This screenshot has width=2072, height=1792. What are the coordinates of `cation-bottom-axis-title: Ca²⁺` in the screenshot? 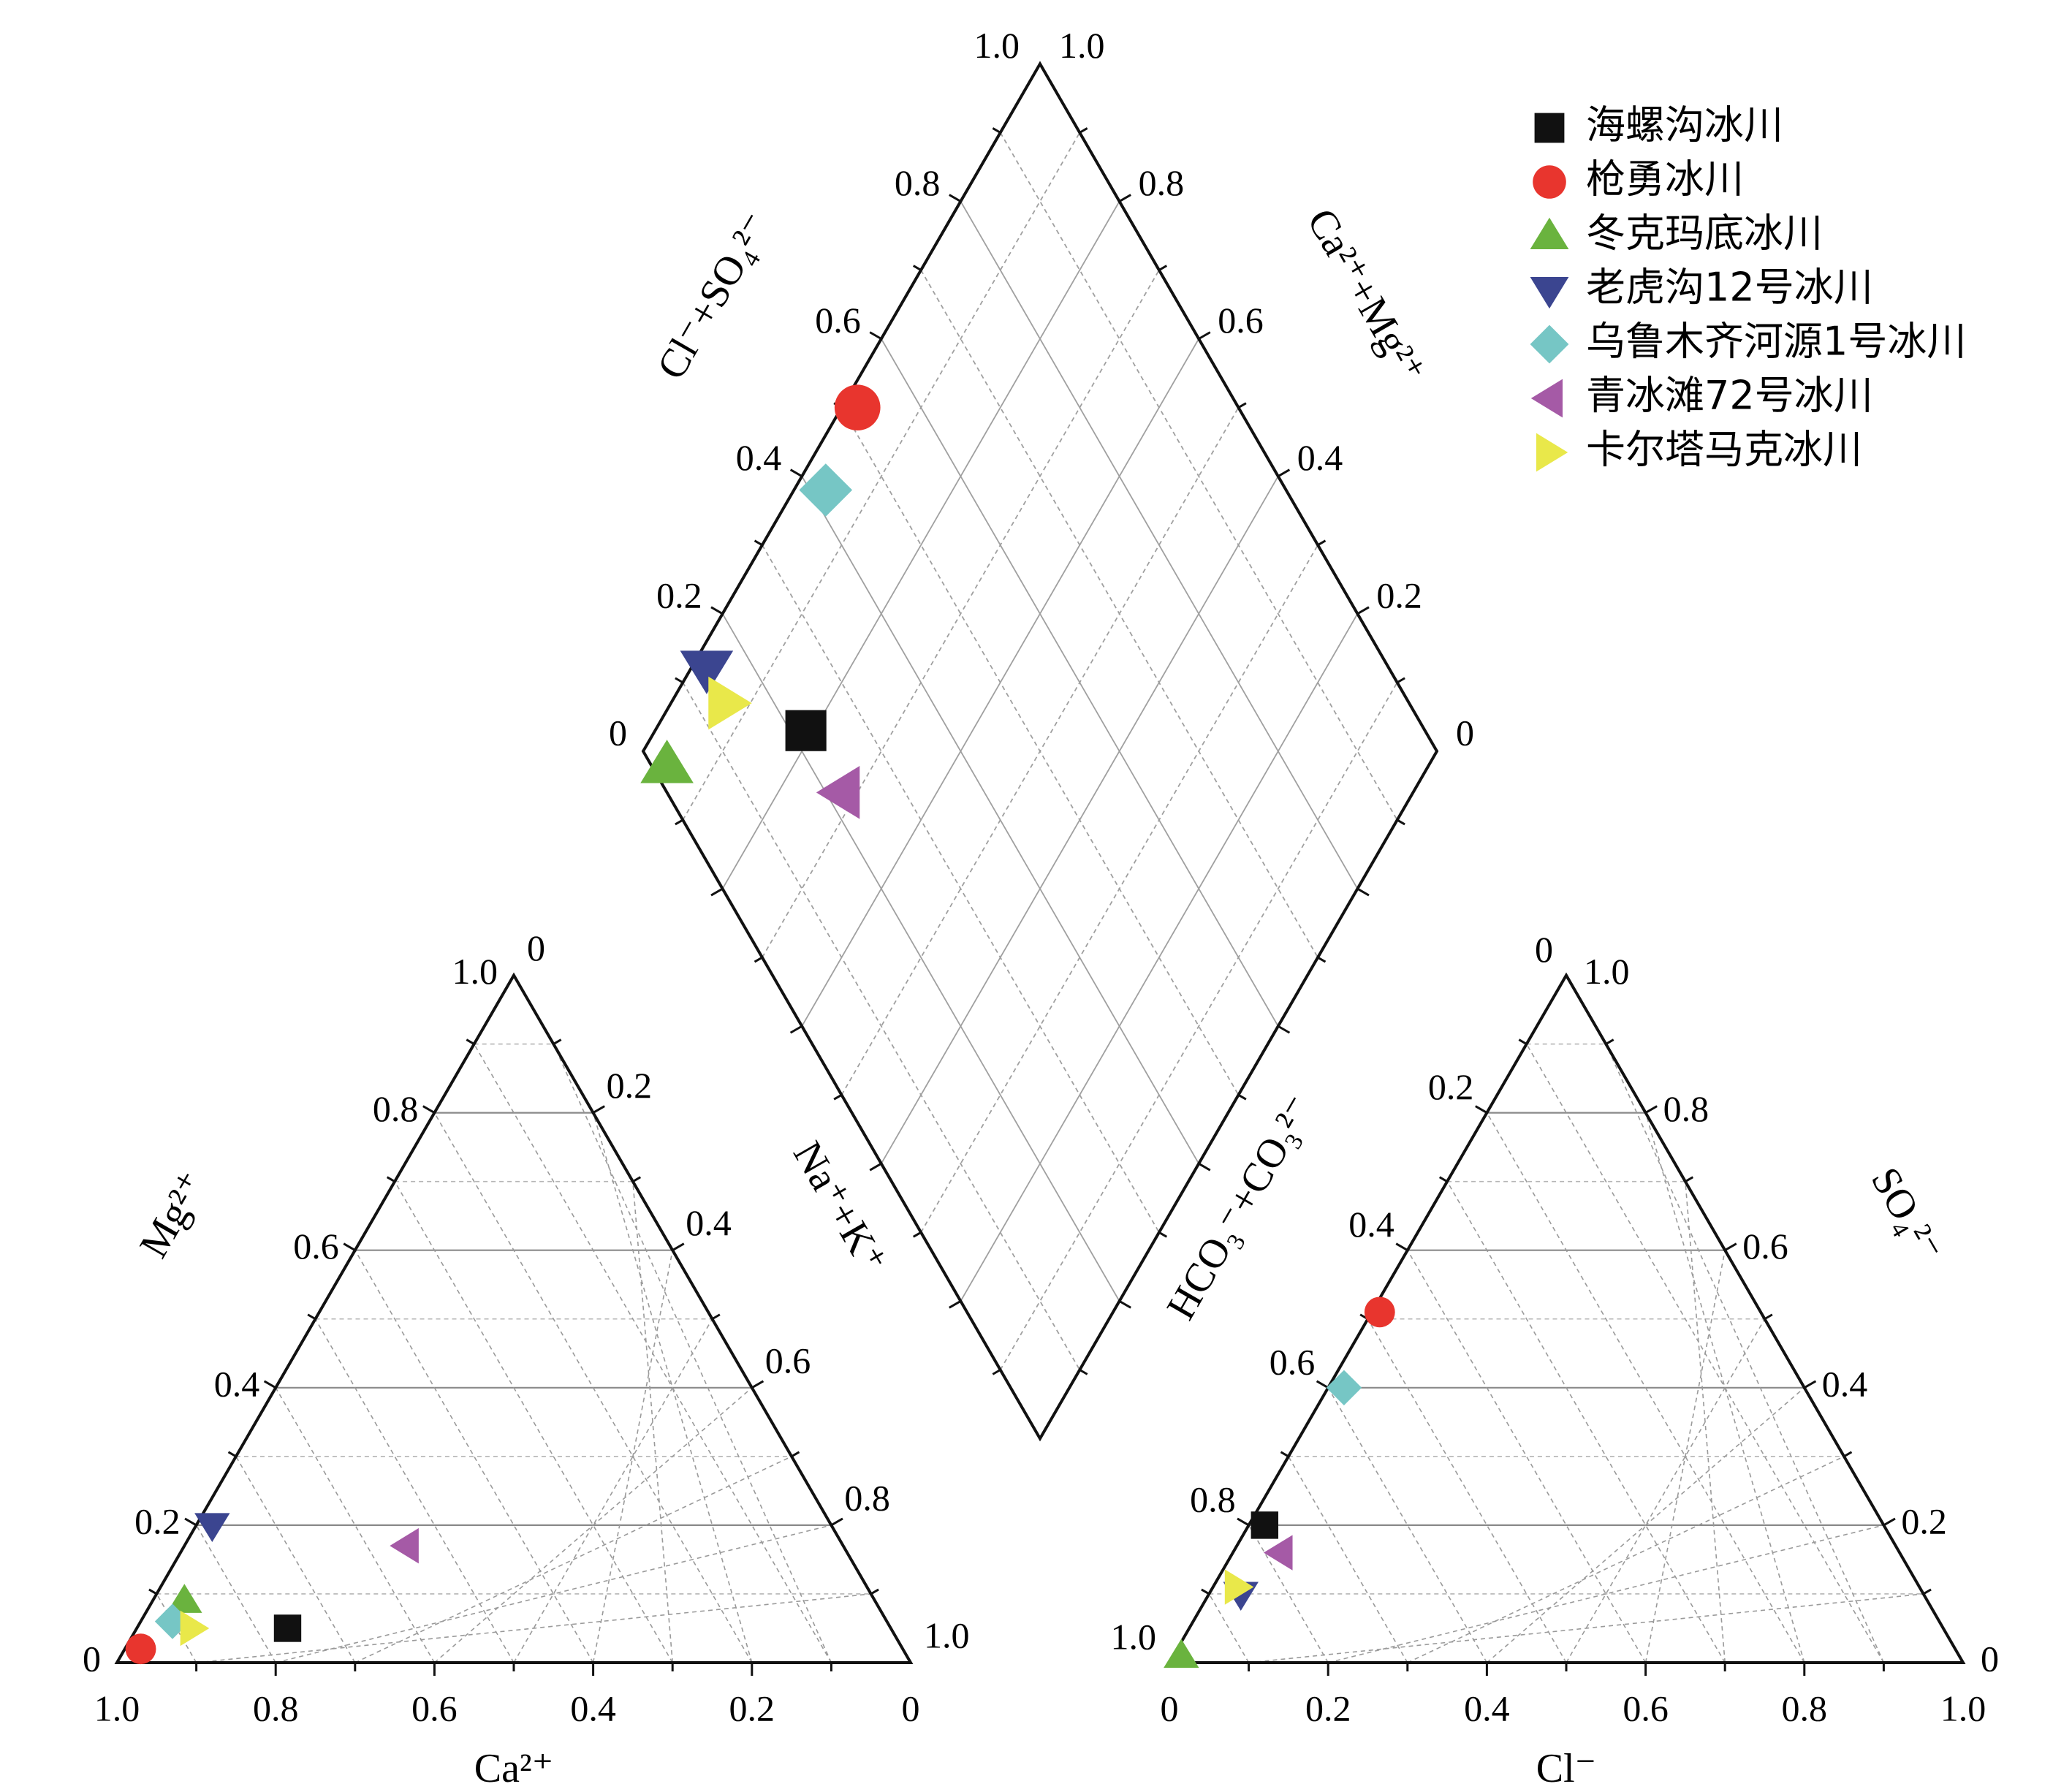 It's located at (514, 1768).